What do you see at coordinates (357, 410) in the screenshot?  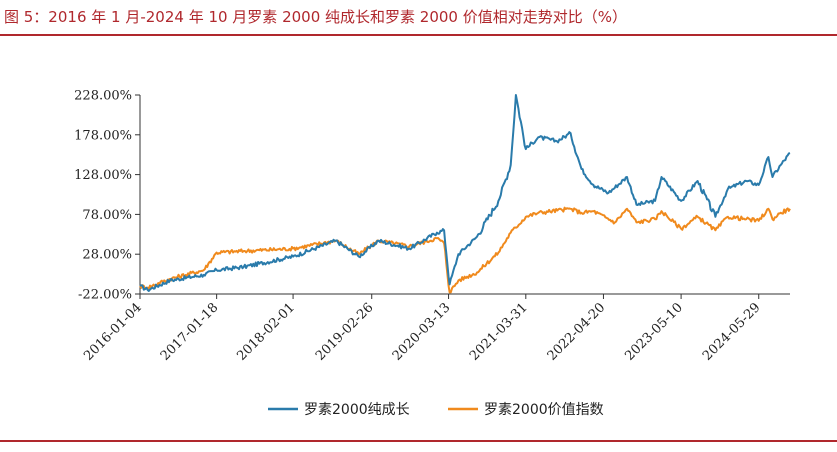 I see `legend-label: 罗素2000纯成长` at bounding box center [357, 410].